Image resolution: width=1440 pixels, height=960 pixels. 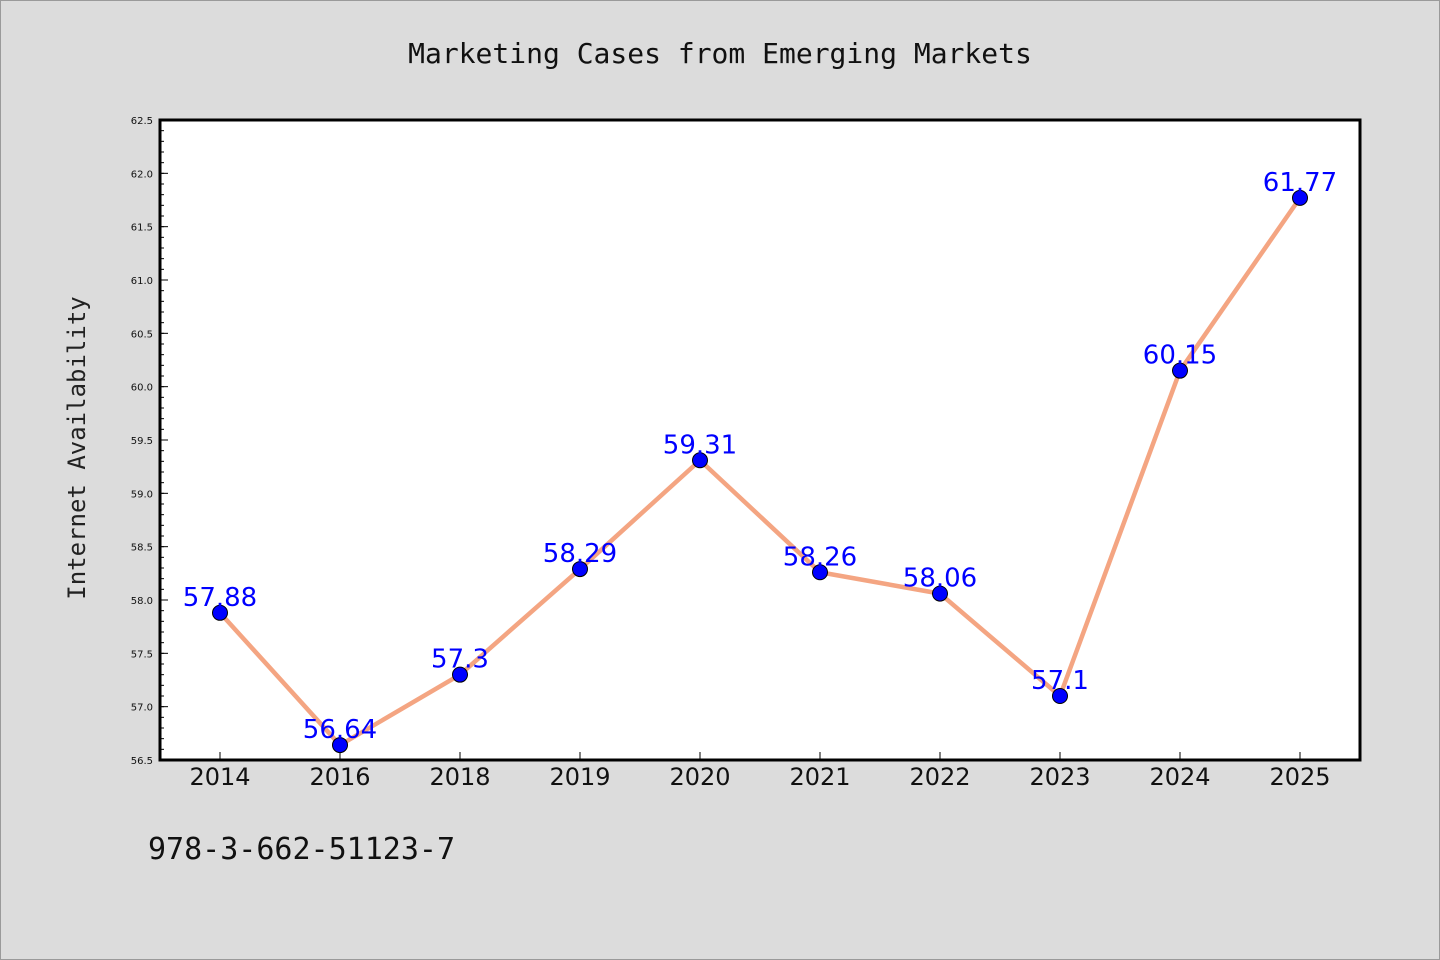 I want to click on x-tick-label: 2023, so click(x=1059, y=777).